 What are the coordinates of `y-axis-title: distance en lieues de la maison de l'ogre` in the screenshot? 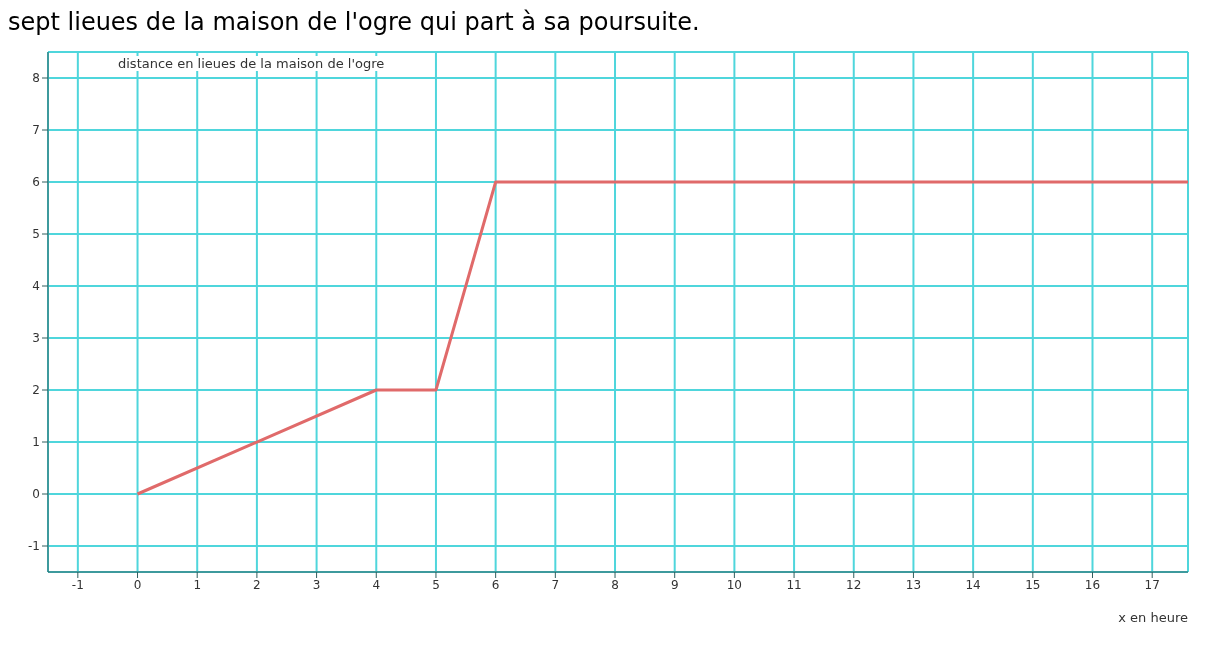 It's located at (251, 63).